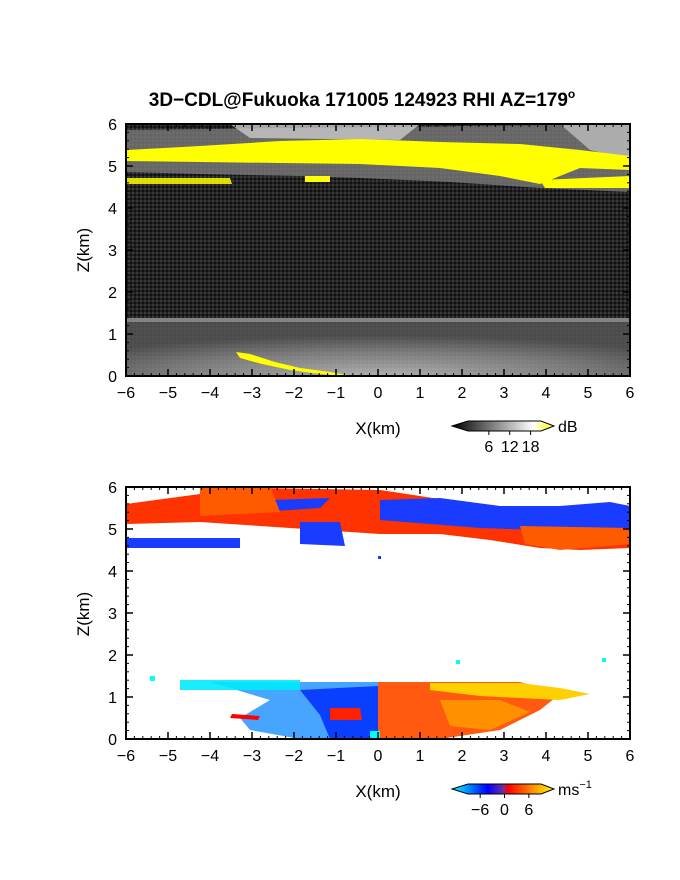 The height and width of the screenshot is (880, 680). Describe the element at coordinates (112, 530) in the screenshot. I see `bottom-y-tick-label: 5` at that location.